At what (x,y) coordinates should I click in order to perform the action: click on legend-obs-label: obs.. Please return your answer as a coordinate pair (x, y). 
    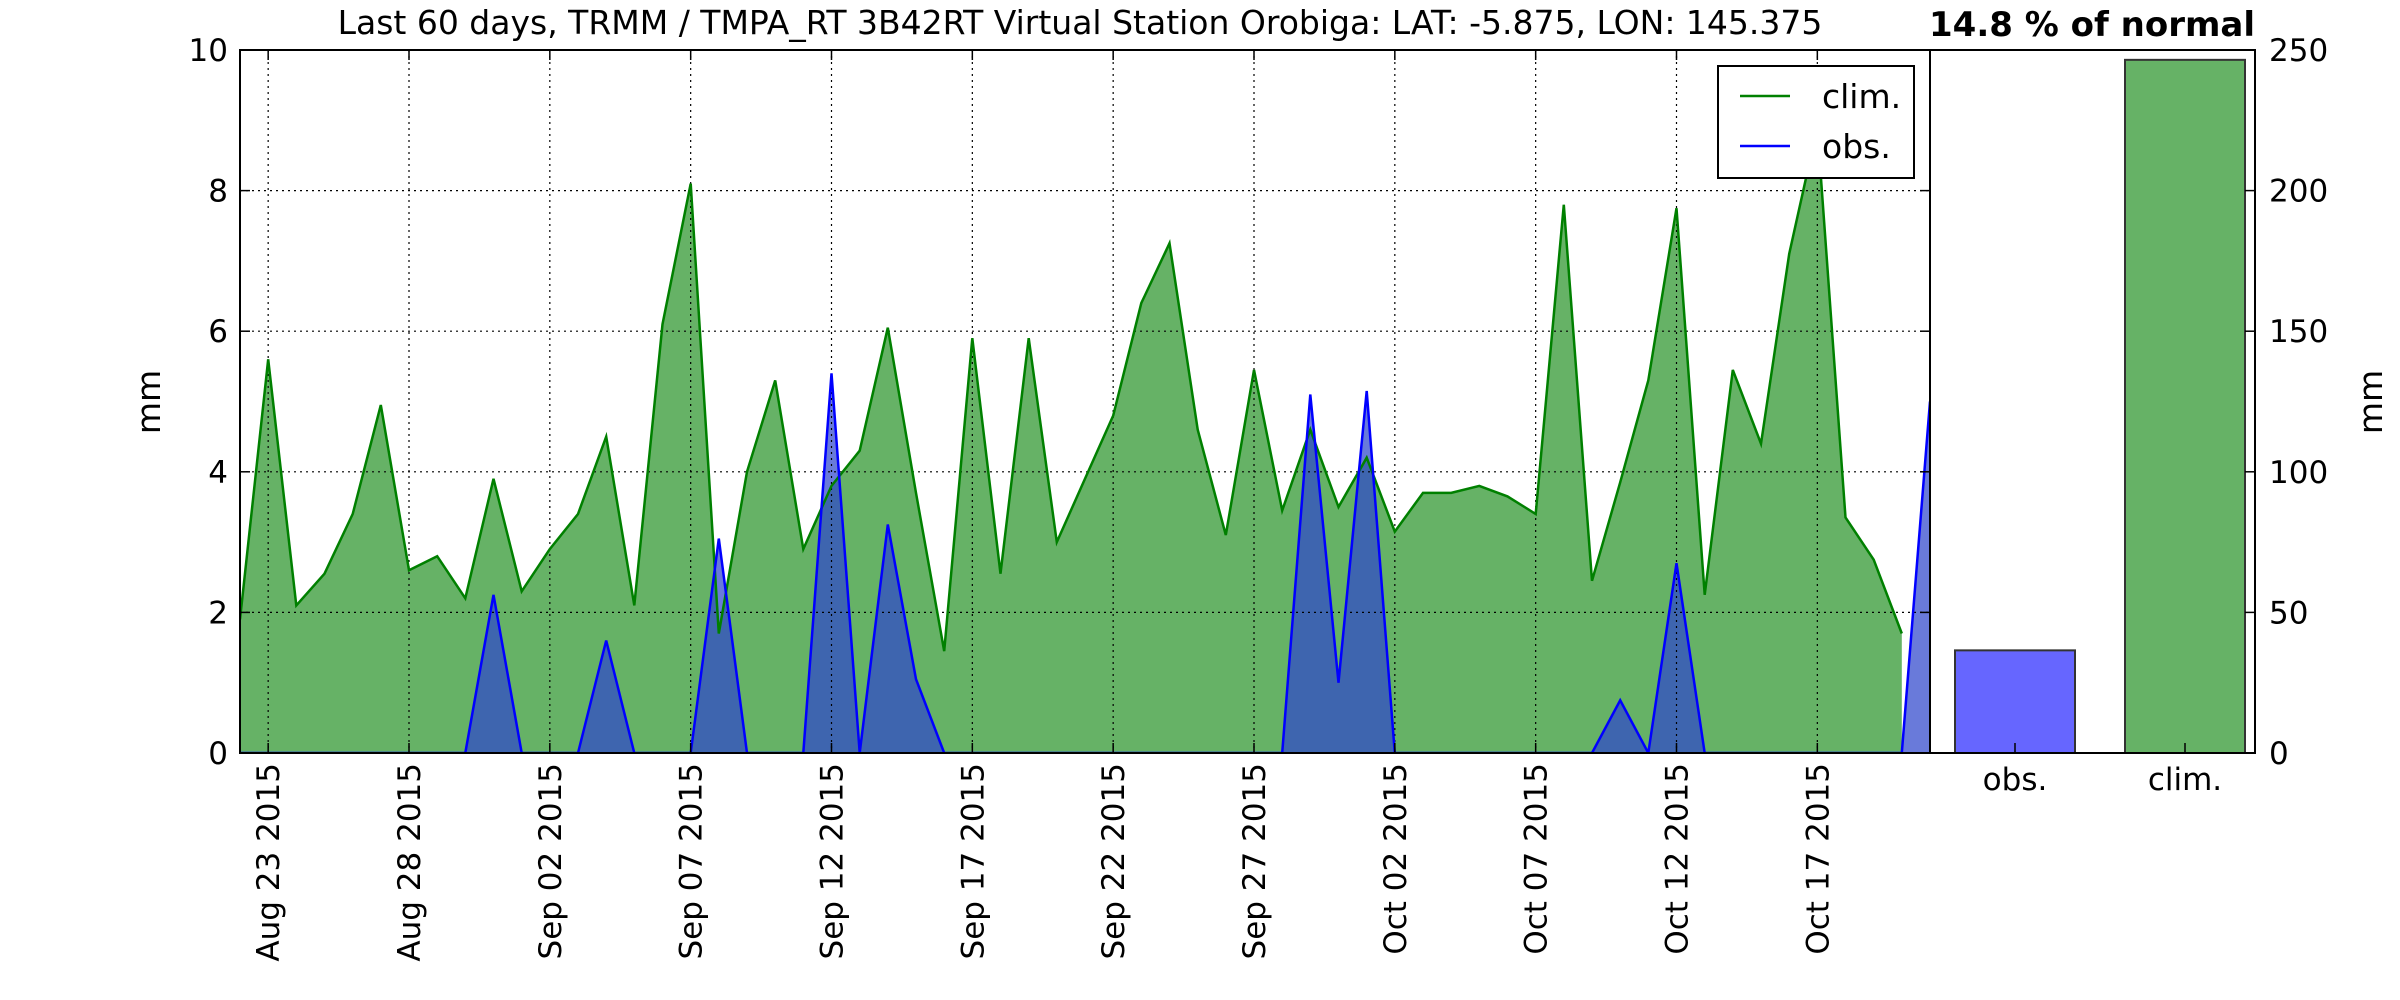
    Looking at the image, I should click on (1856, 146).